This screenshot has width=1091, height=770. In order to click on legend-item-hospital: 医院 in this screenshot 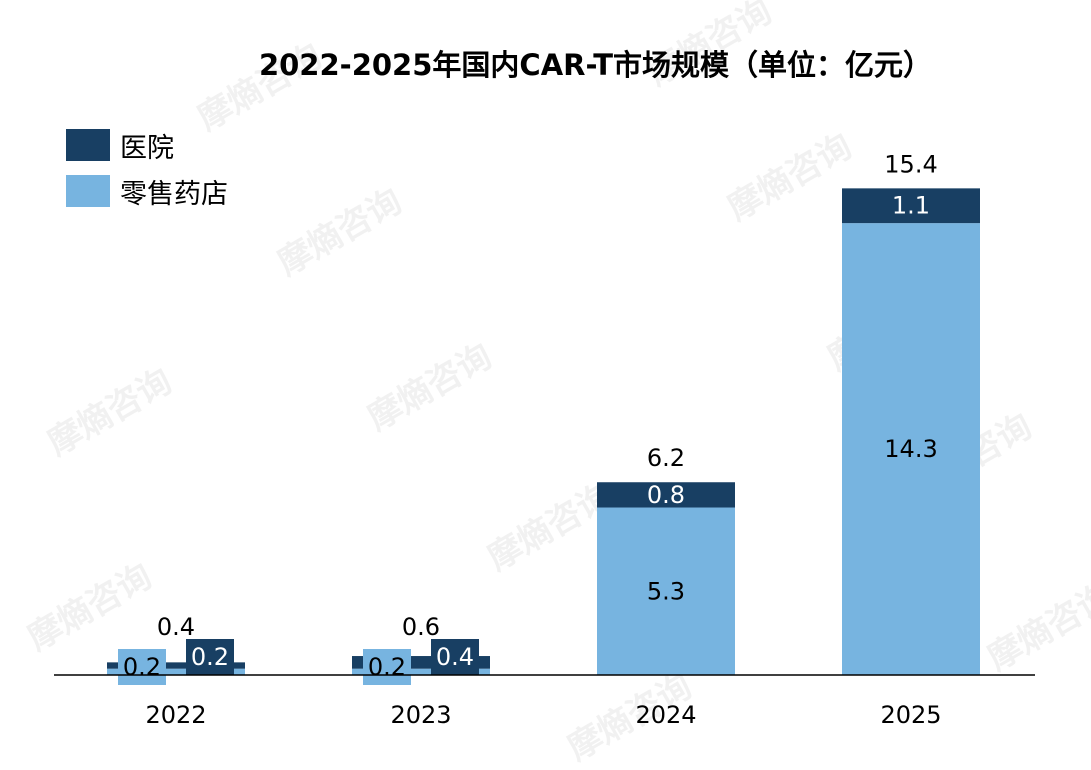, I will do `click(120, 146)`.